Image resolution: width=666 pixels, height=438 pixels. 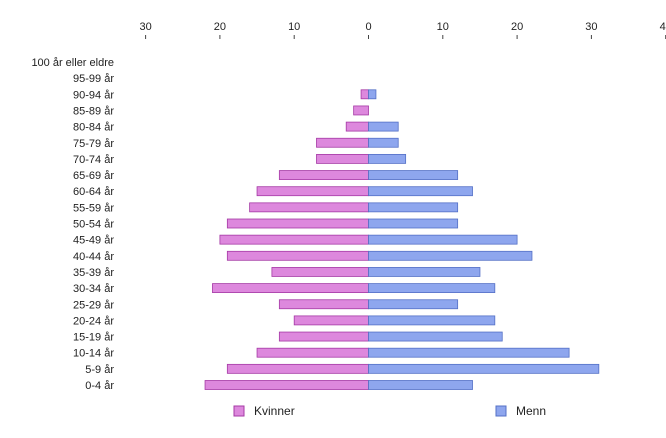 I want to click on category-label: 40-44 år, so click(x=93, y=257).